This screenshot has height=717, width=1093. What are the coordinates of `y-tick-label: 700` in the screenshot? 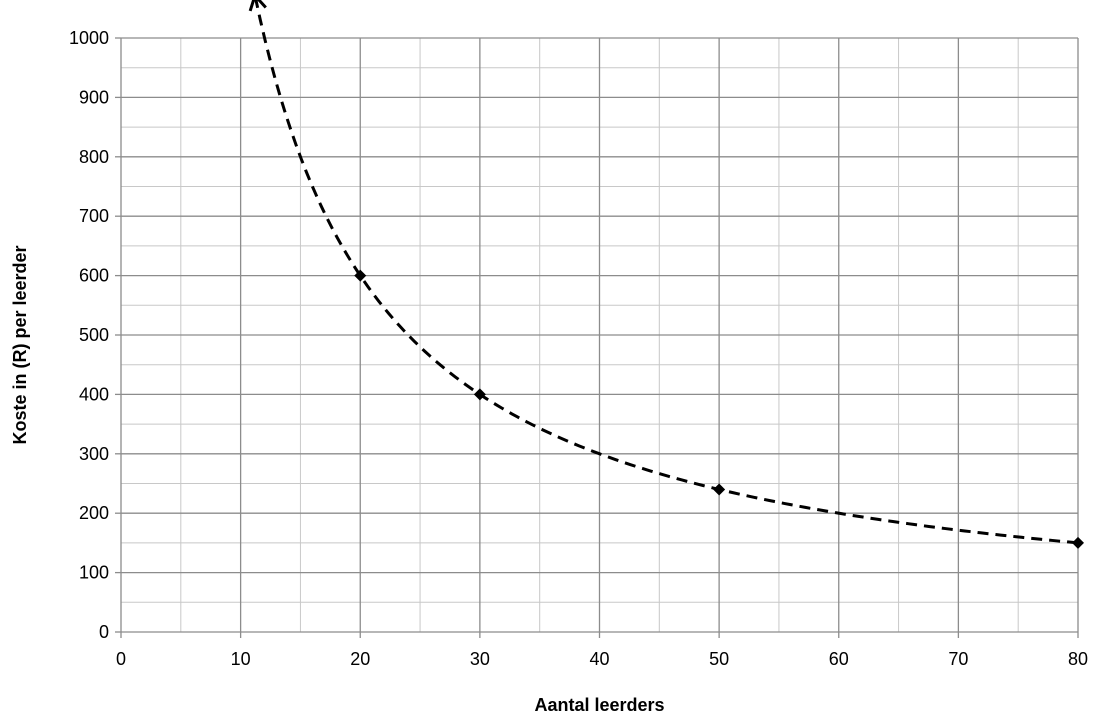 It's located at (94, 216).